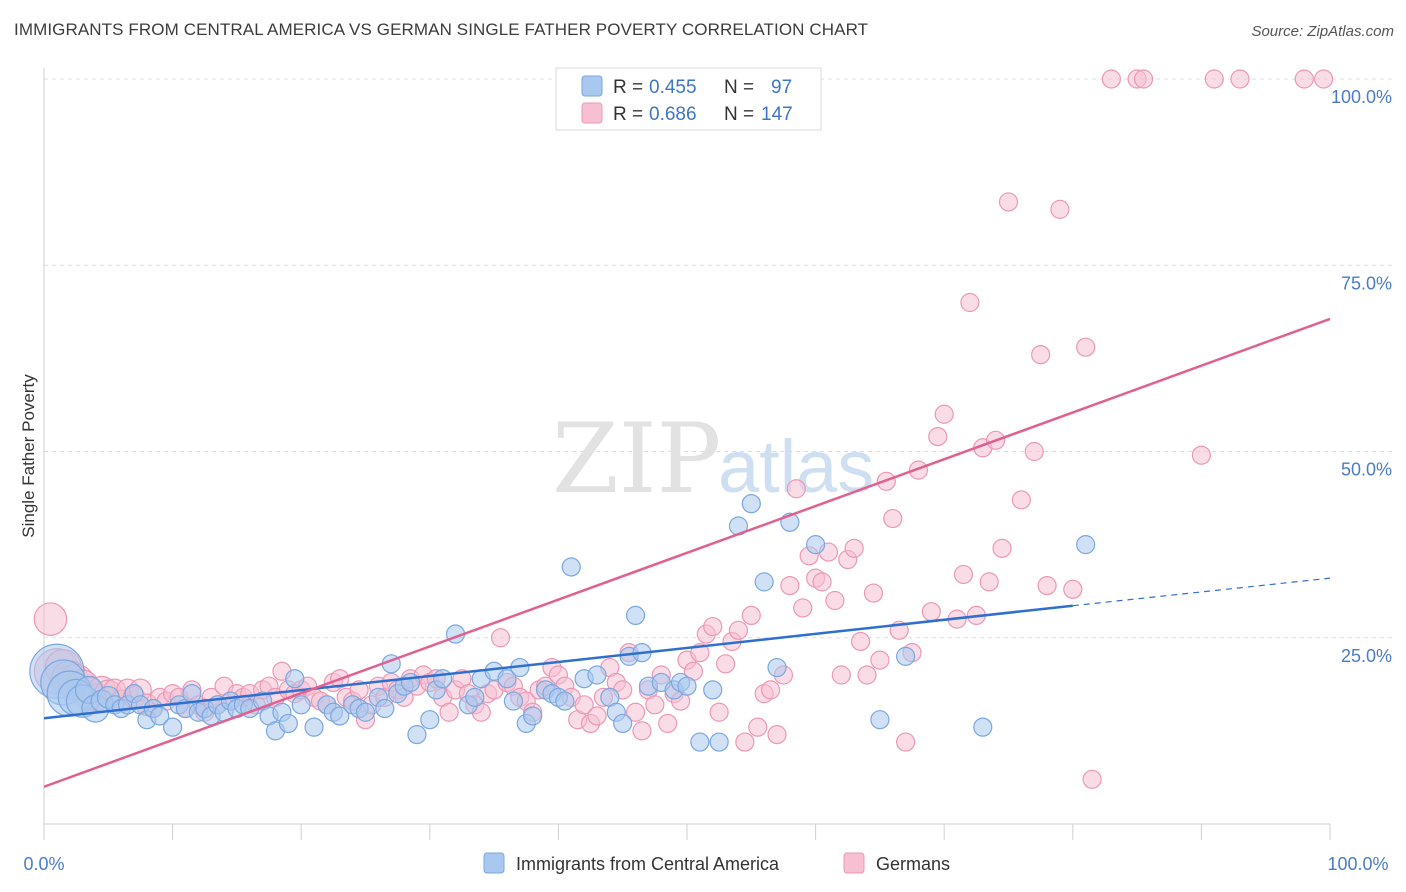 Image resolution: width=1406 pixels, height=892 pixels. I want to click on y-tick-label-50: 50.0%, so click(1366, 470).